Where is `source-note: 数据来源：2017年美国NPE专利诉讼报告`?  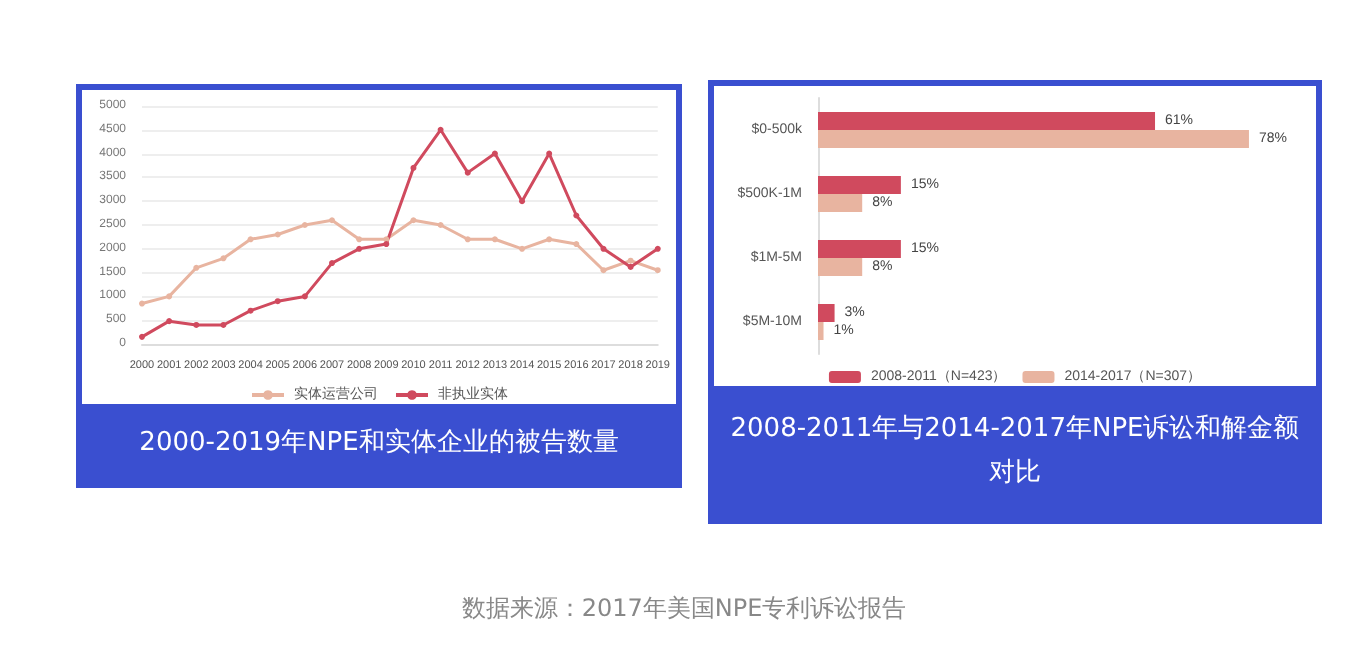 source-note: 数据来源：2017年美国NPE专利诉讼报告 is located at coordinates (684, 609).